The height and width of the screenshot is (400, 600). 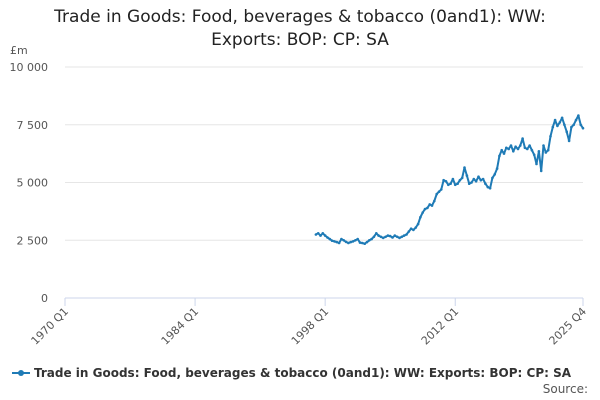 What do you see at coordinates (300, 40) in the screenshot?
I see `chart-title-line-2: Exports: BOP: CP: SA` at bounding box center [300, 40].